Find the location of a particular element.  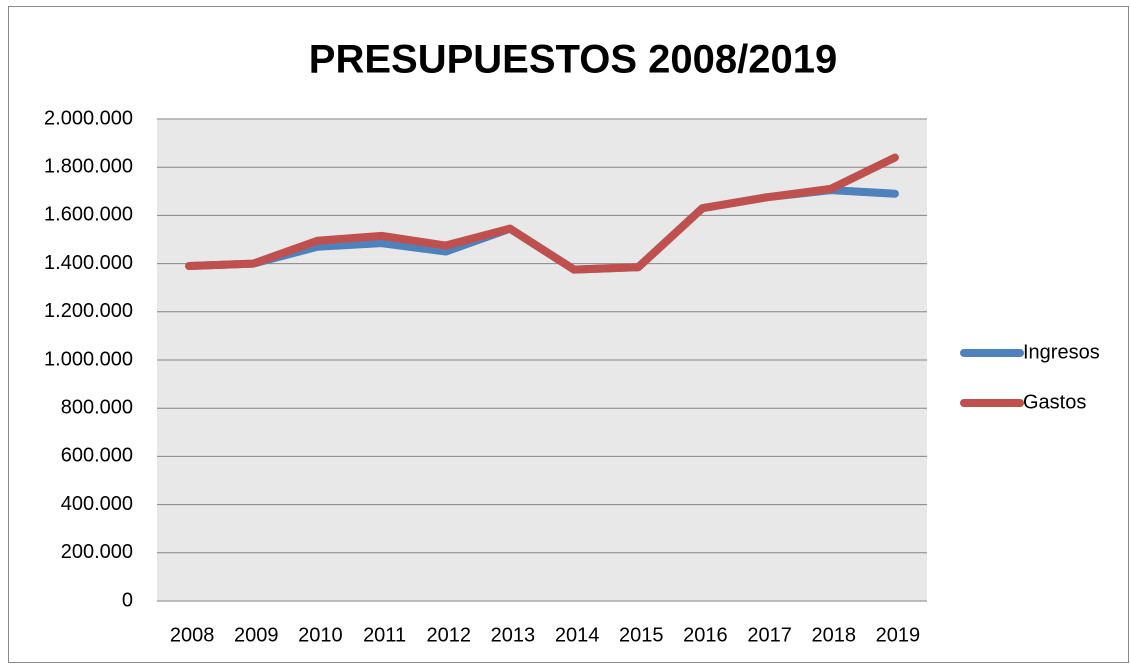

y-tick-label: 1.000.000 is located at coordinates (88, 359).